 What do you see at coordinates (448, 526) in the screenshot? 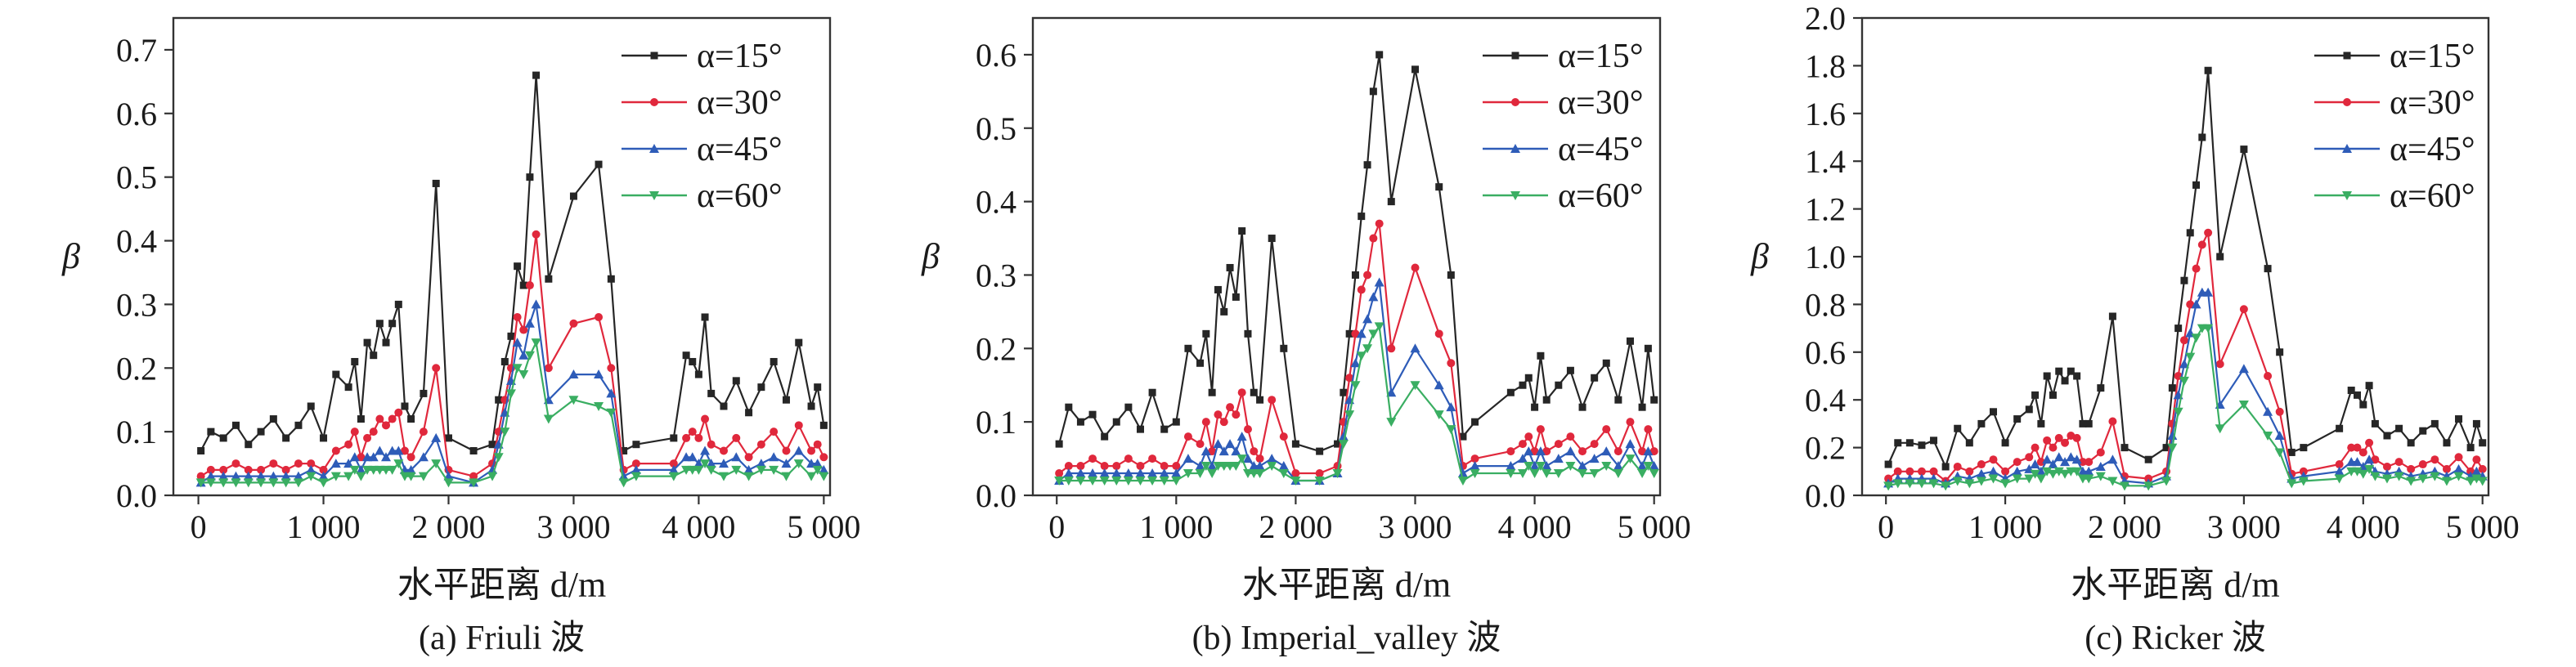
I see `x-tick-label: 2 000` at bounding box center [448, 526].